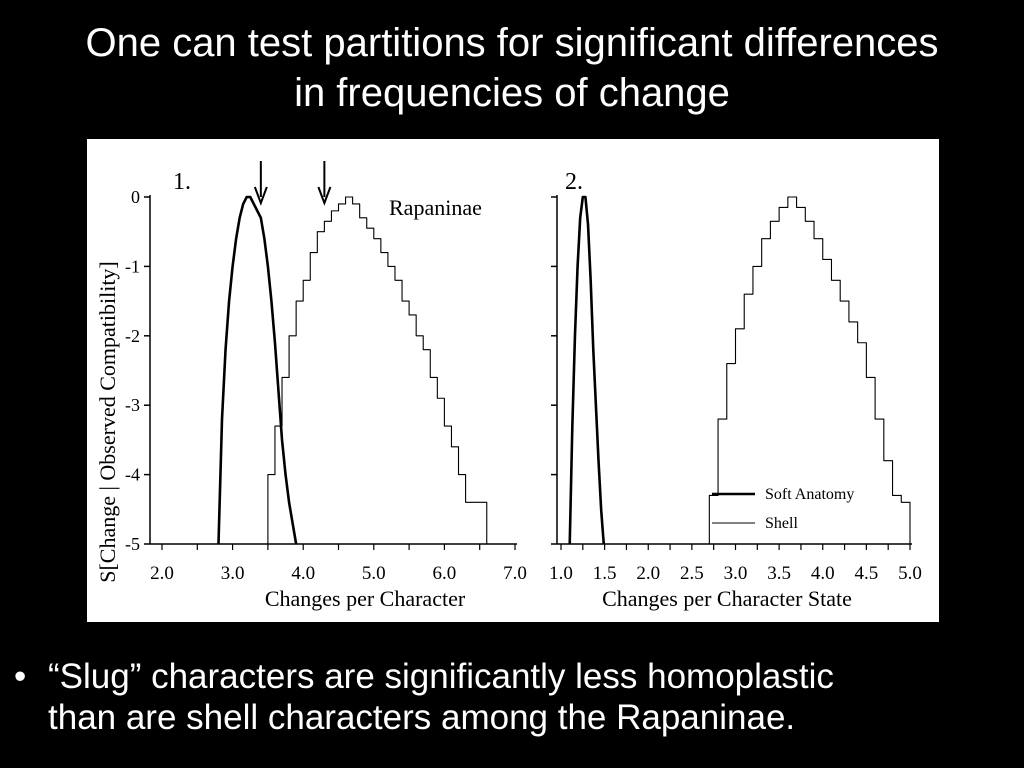 The image size is (1024, 768). What do you see at coordinates (257, 370) in the screenshot?
I see `panel-1-series-soft-anatomy` at bounding box center [257, 370].